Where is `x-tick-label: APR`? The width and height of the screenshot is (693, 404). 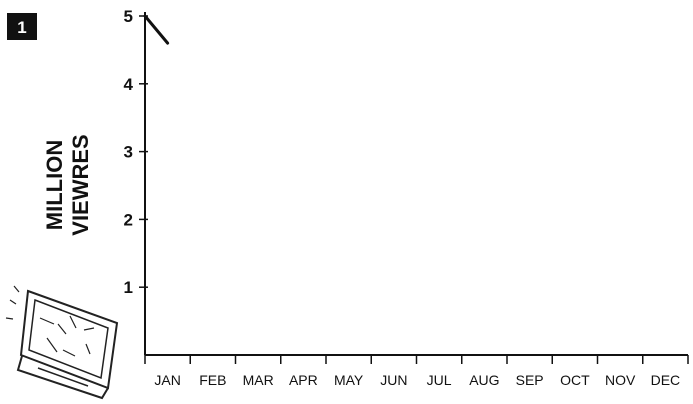
x-tick-label: APR is located at coordinates (303, 380).